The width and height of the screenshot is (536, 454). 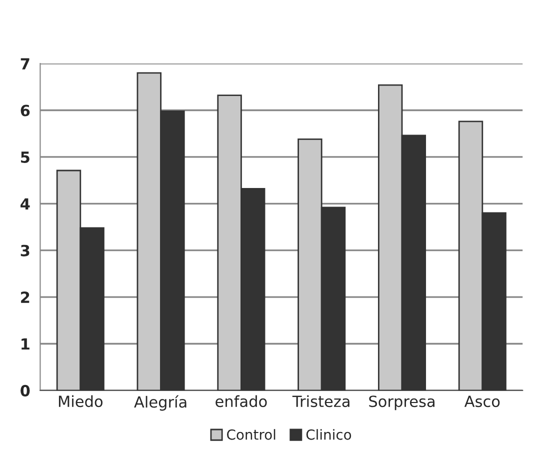 I want to click on x-tick-label: Sorpresa, so click(x=401, y=403).